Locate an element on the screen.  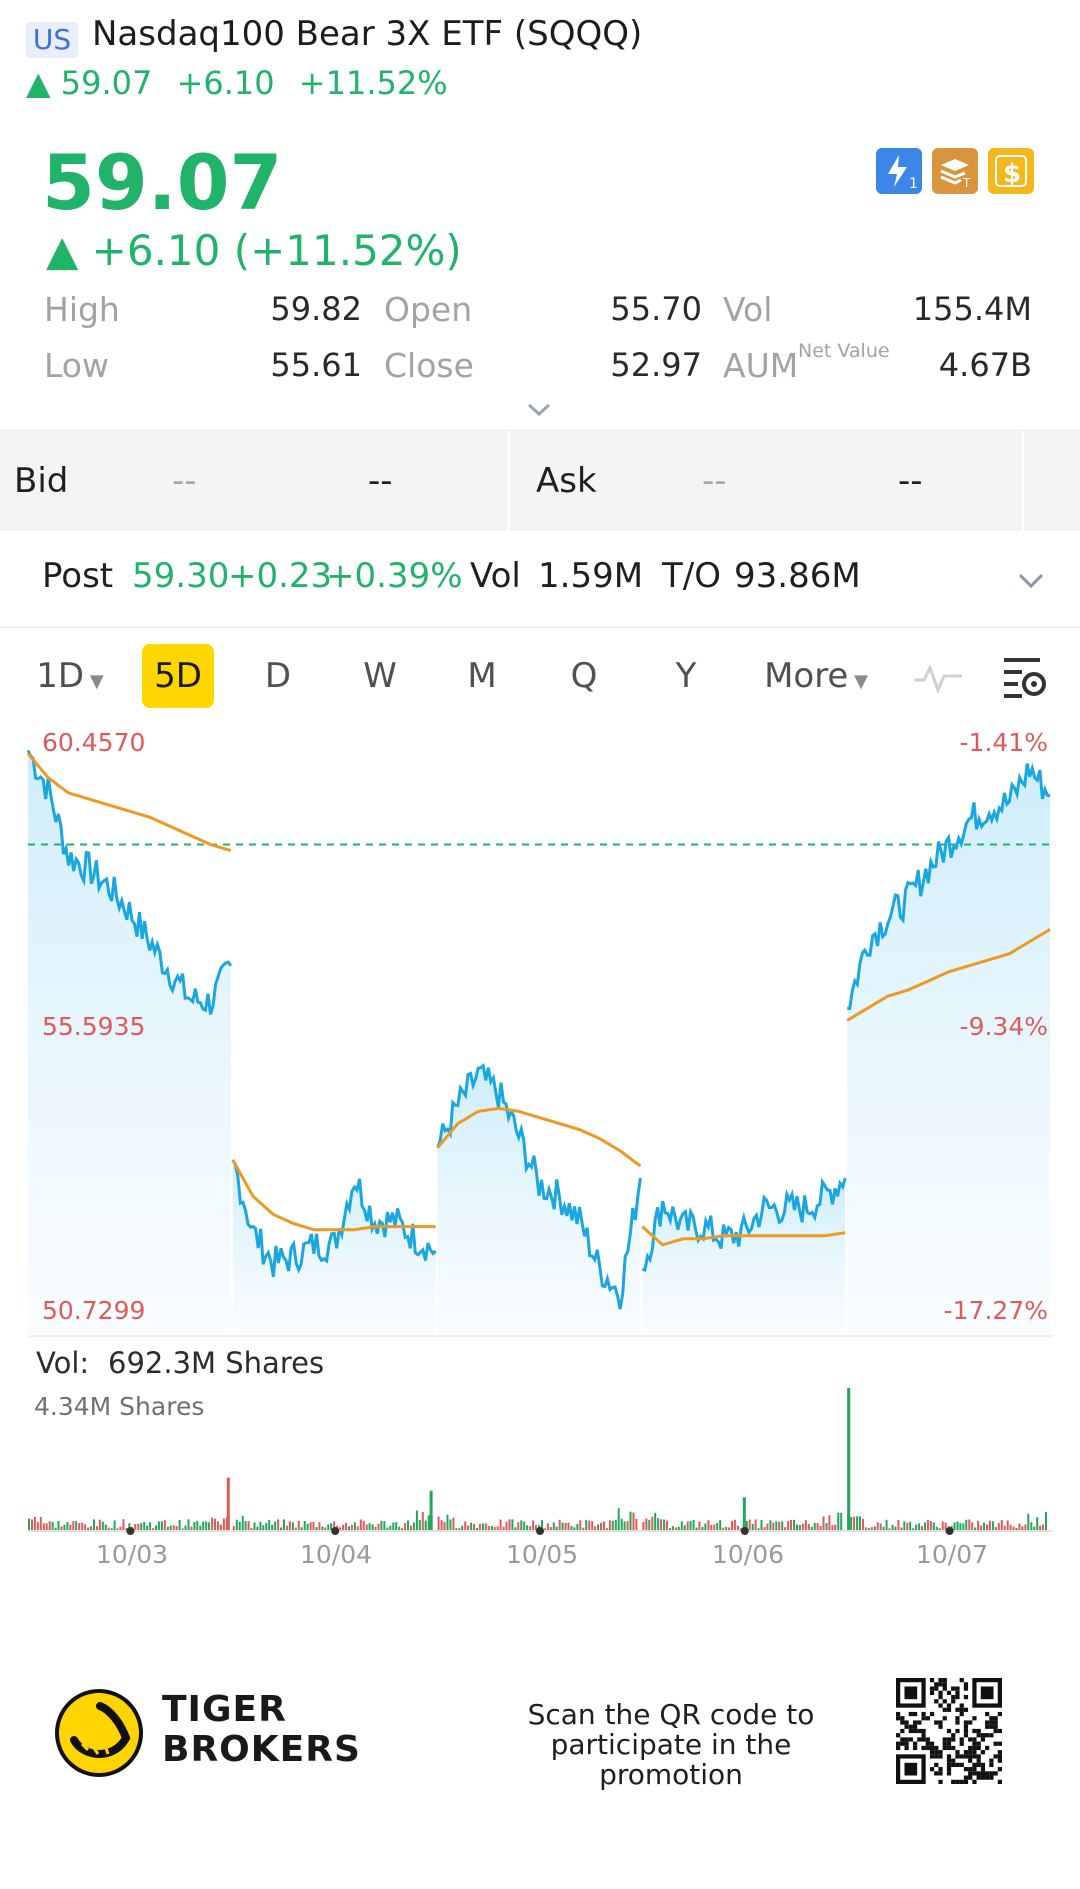
tab-more: More ▼ is located at coordinates (816, 676).